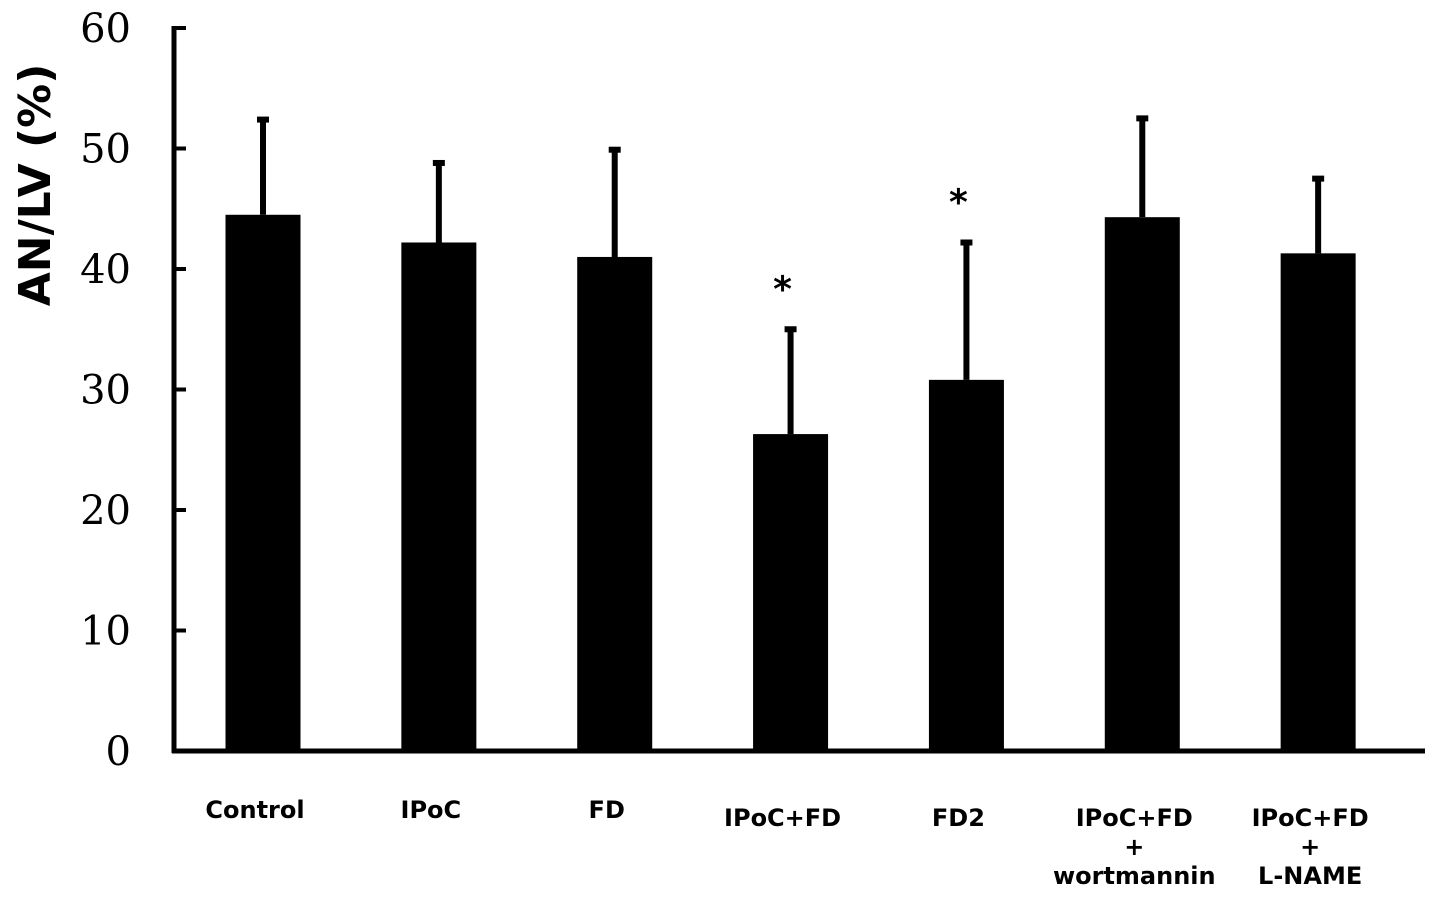  I want to click on y-tick-label: 20, so click(105, 511).